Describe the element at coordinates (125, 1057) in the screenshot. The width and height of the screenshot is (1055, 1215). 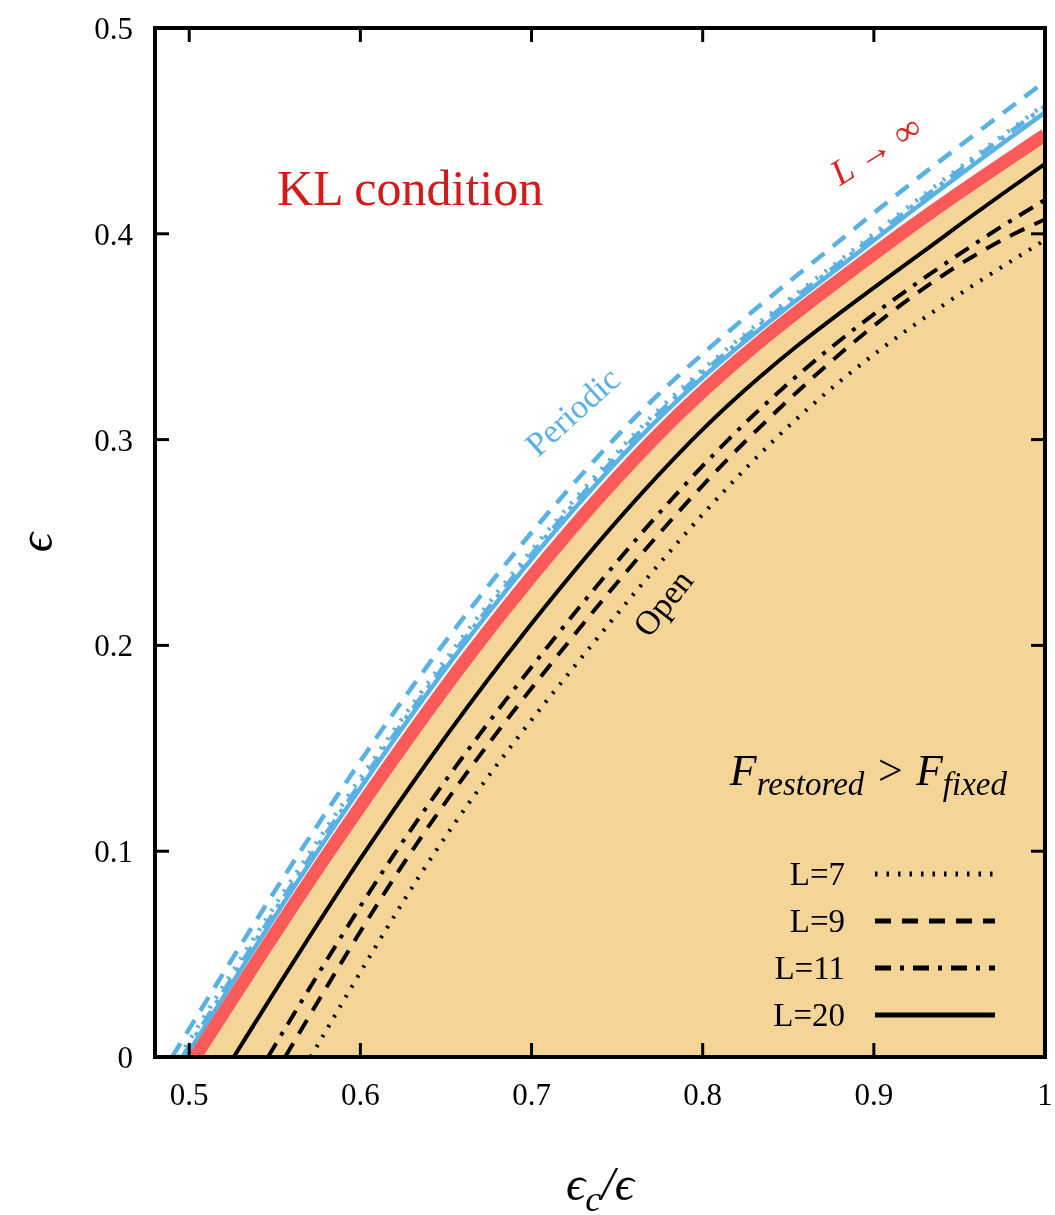
I see `y-tick-label: 0` at that location.